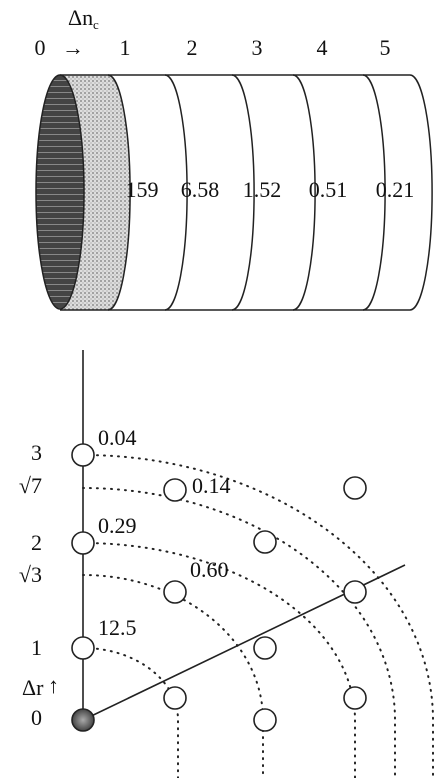  Describe the element at coordinates (40, 47) in the screenshot. I see `station-label: 0` at that location.